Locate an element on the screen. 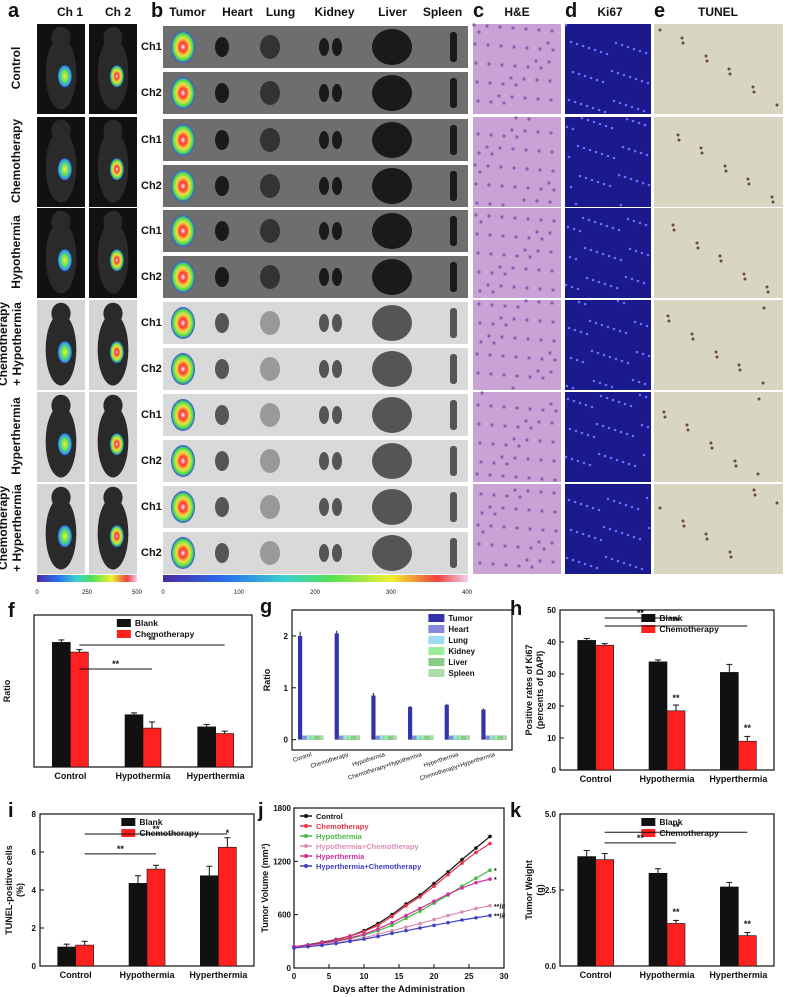  tumor-signal is located at coordinates (64, 76).